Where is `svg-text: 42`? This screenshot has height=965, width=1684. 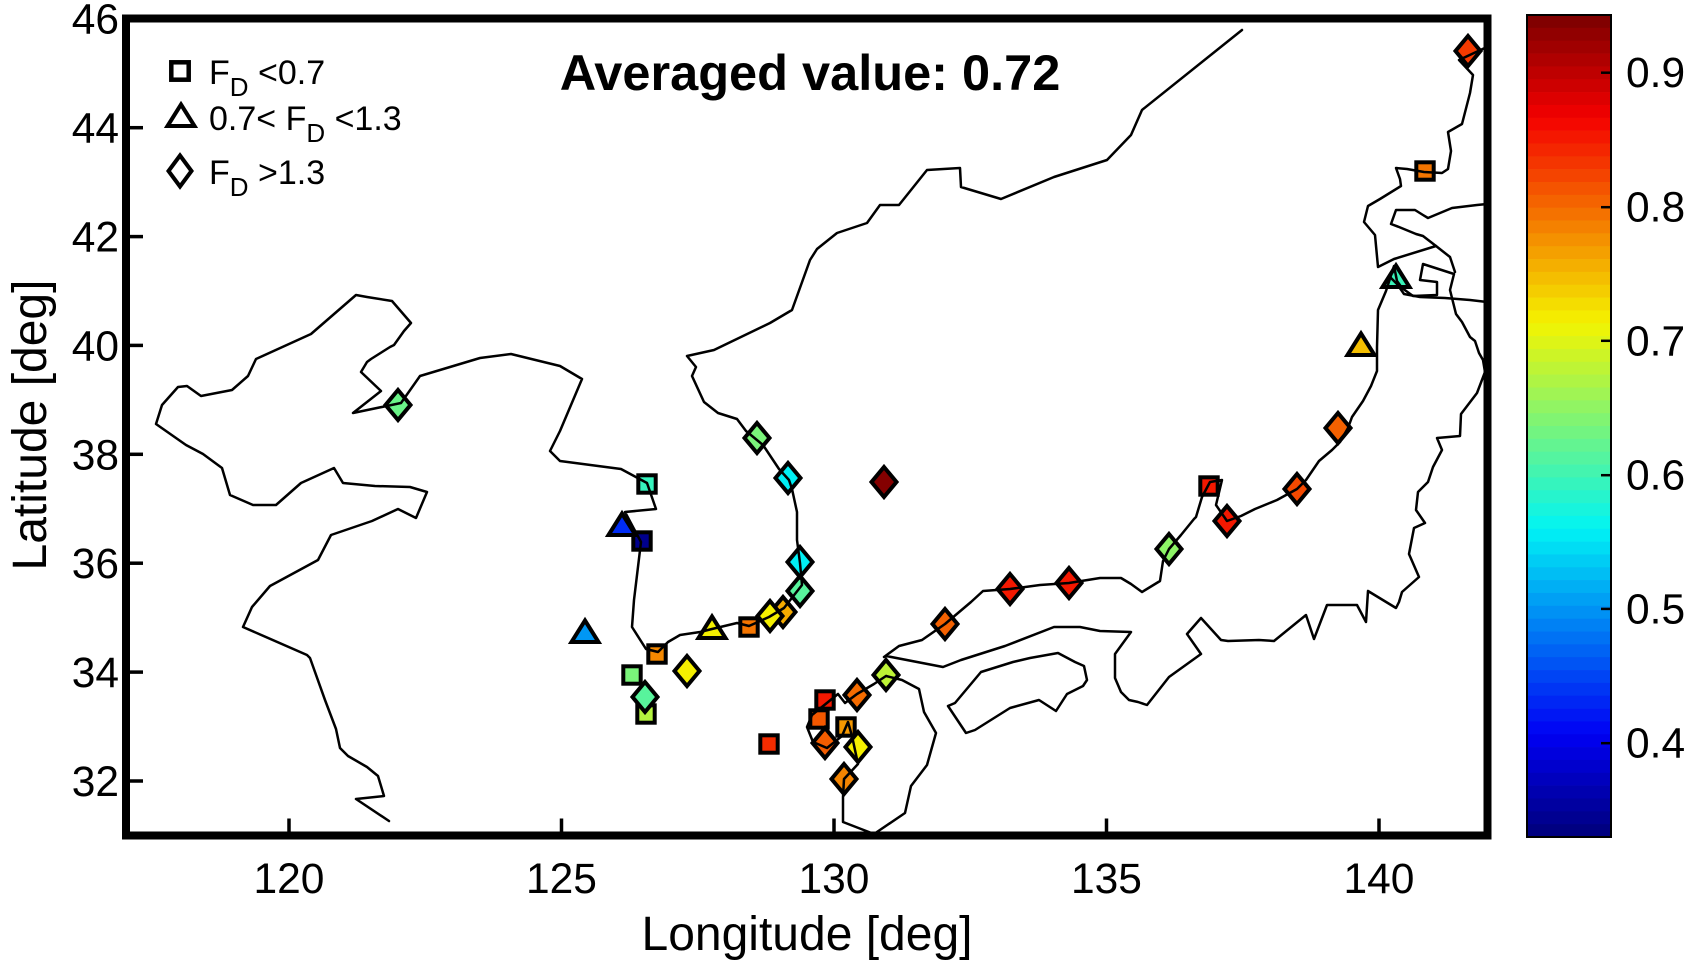
svg-text: 42 is located at coordinates (95, 238).